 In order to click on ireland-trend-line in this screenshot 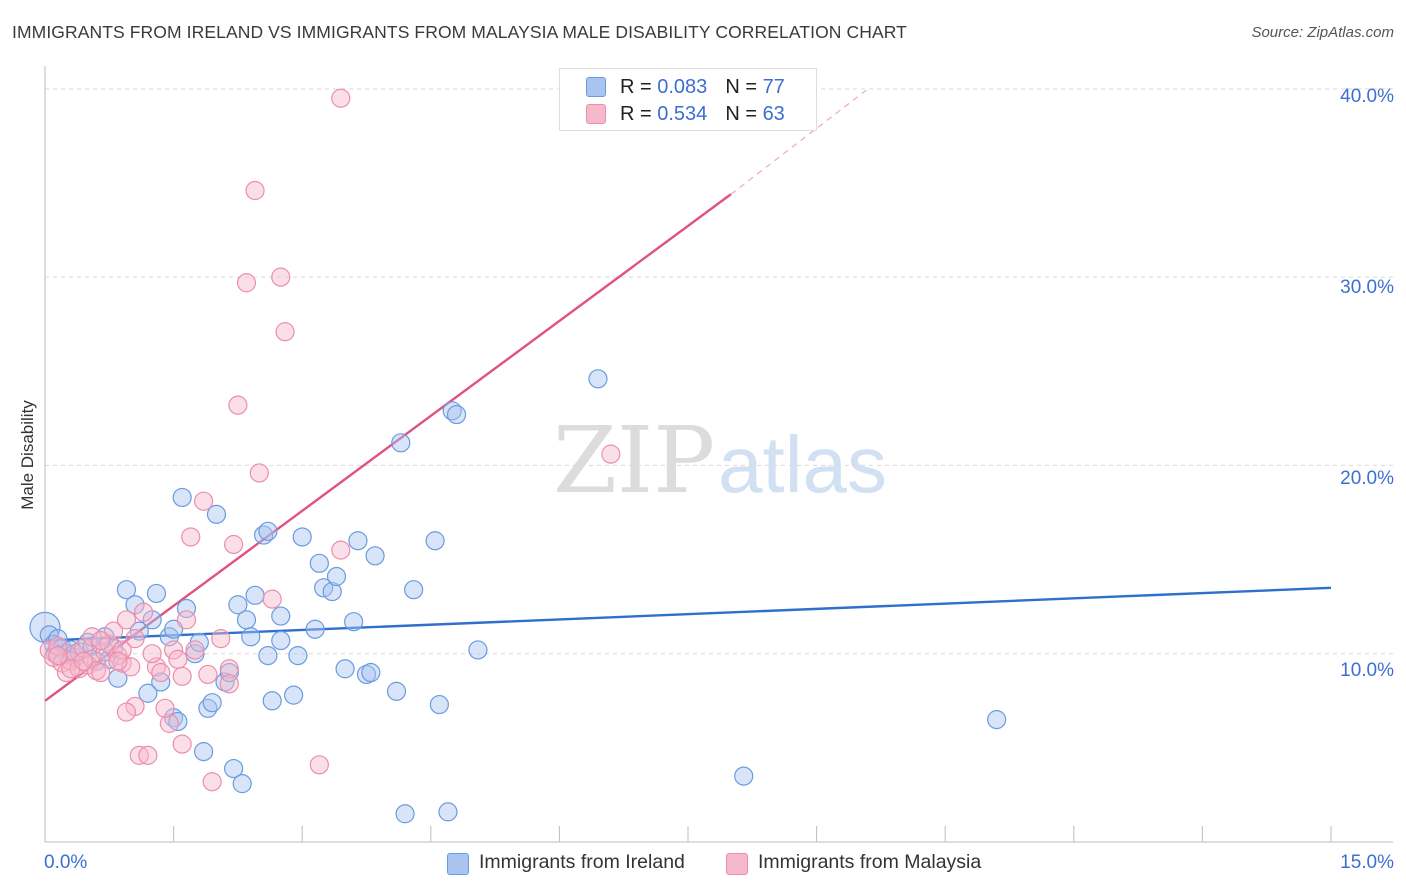, I will do `click(688, 614)`.